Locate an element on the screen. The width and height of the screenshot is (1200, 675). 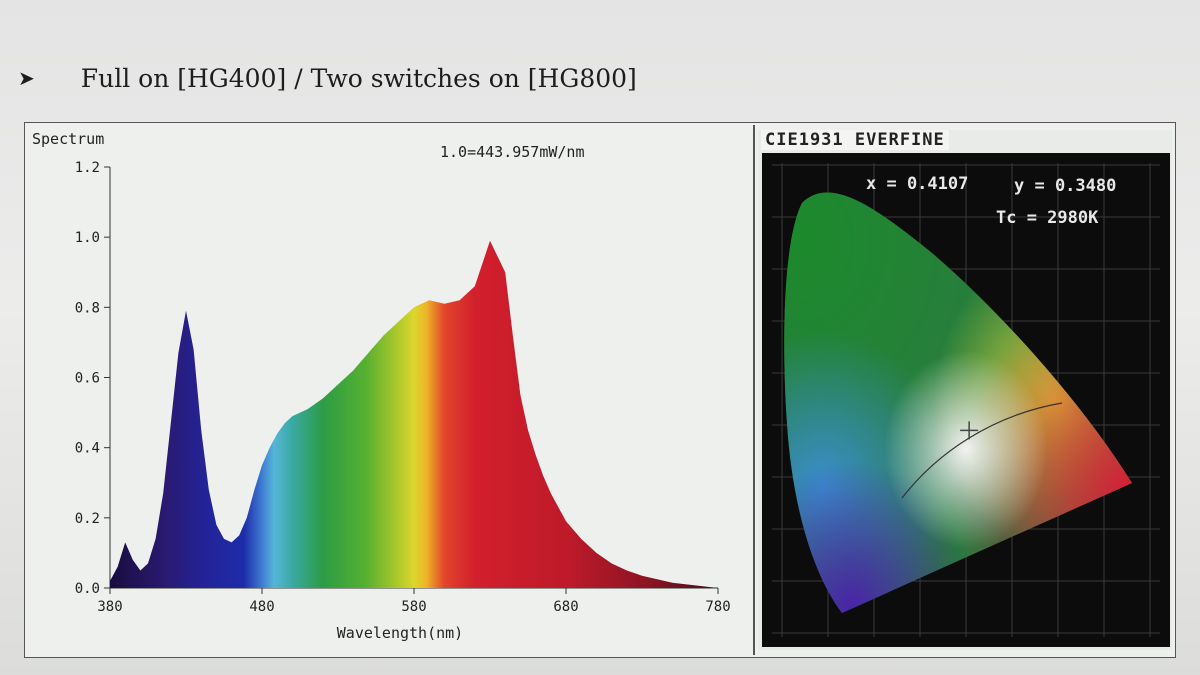
panel-divider is located at coordinates (754, 390).